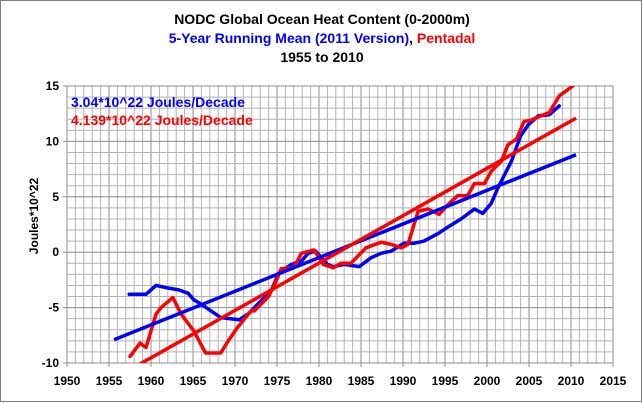  I want to click on x-tick-label: 1965, so click(193, 381).